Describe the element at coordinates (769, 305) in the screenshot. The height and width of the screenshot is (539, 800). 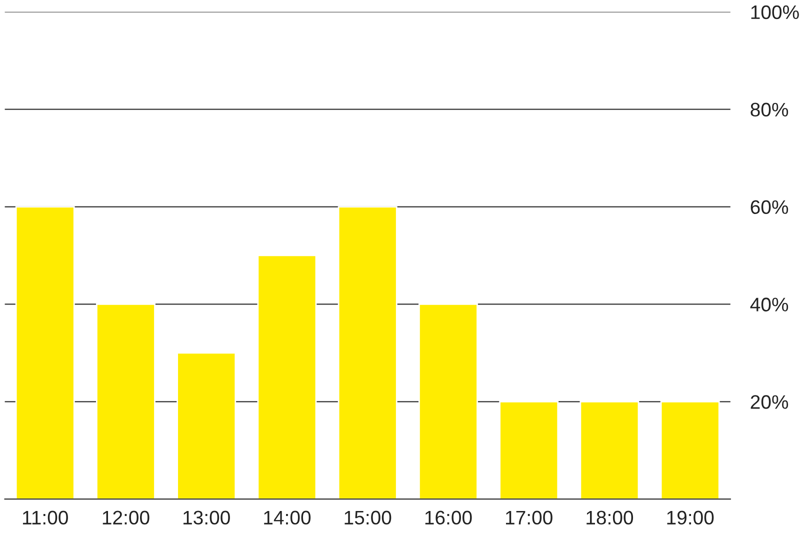
I see `y-tick-label: 40%` at that location.